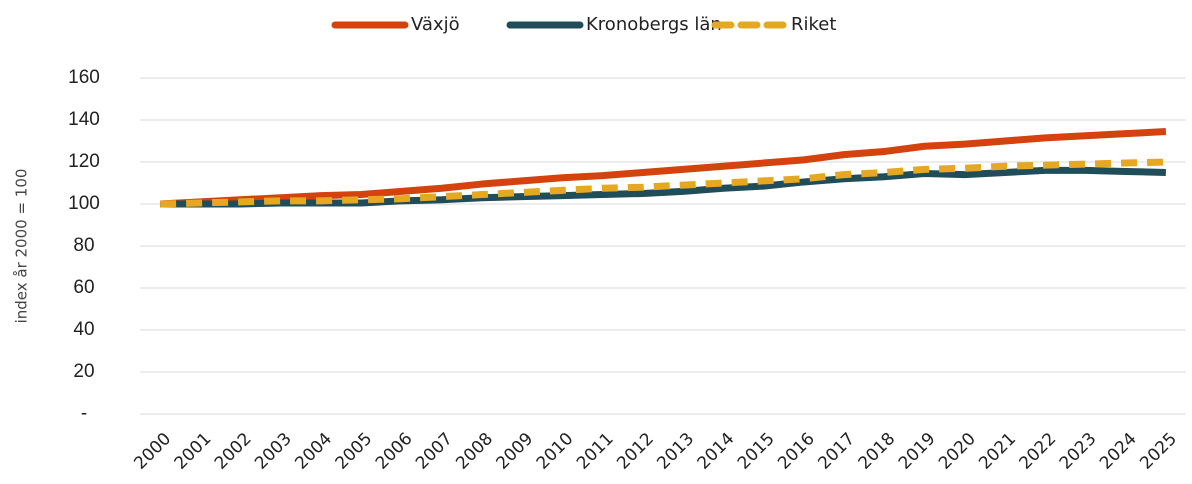  What do you see at coordinates (813, 24) in the screenshot?
I see `legend-label: Riket` at bounding box center [813, 24].